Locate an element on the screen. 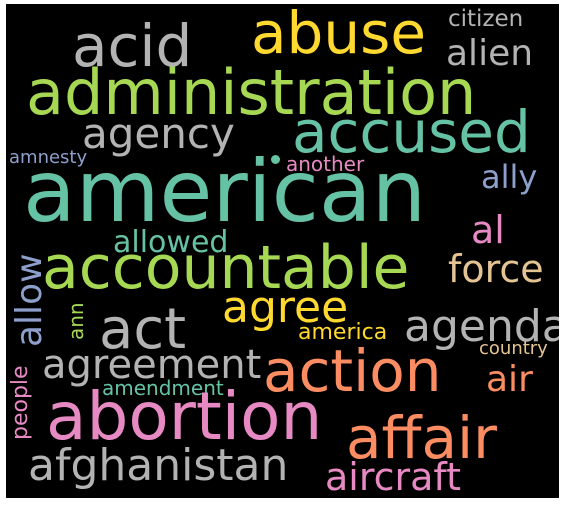 The width and height of the screenshot is (572, 505). word-amnesty: amnesty is located at coordinates (48, 157).